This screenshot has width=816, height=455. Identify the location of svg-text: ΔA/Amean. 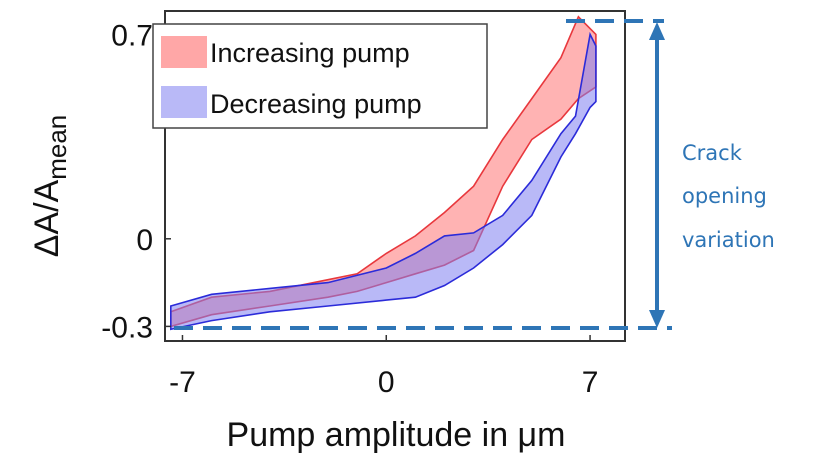
(50, 186).